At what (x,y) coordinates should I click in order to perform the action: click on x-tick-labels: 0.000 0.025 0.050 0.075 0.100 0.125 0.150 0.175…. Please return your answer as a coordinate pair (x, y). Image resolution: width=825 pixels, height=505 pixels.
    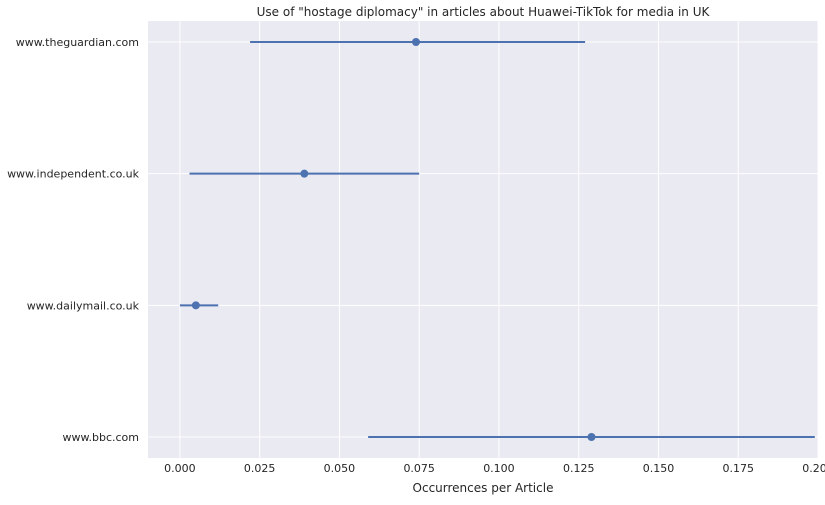
    Looking at the image, I should click on (494, 468).